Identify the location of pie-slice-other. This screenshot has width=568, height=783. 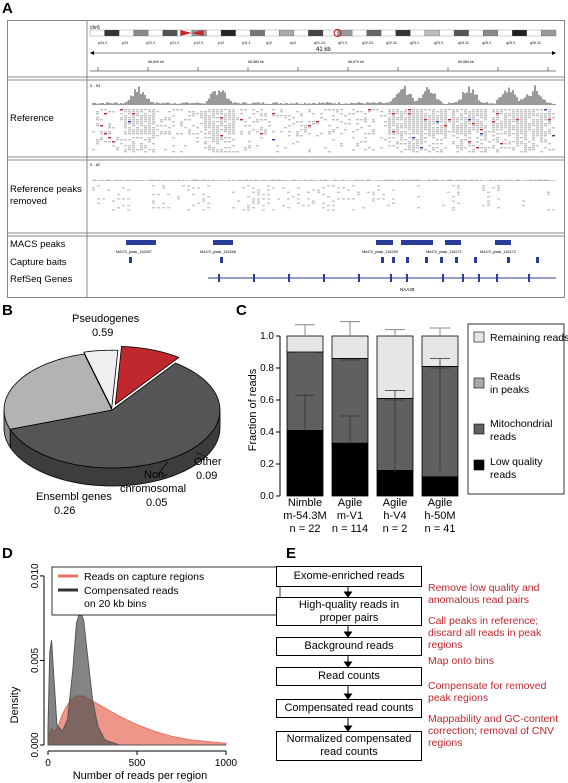
(147, 376).